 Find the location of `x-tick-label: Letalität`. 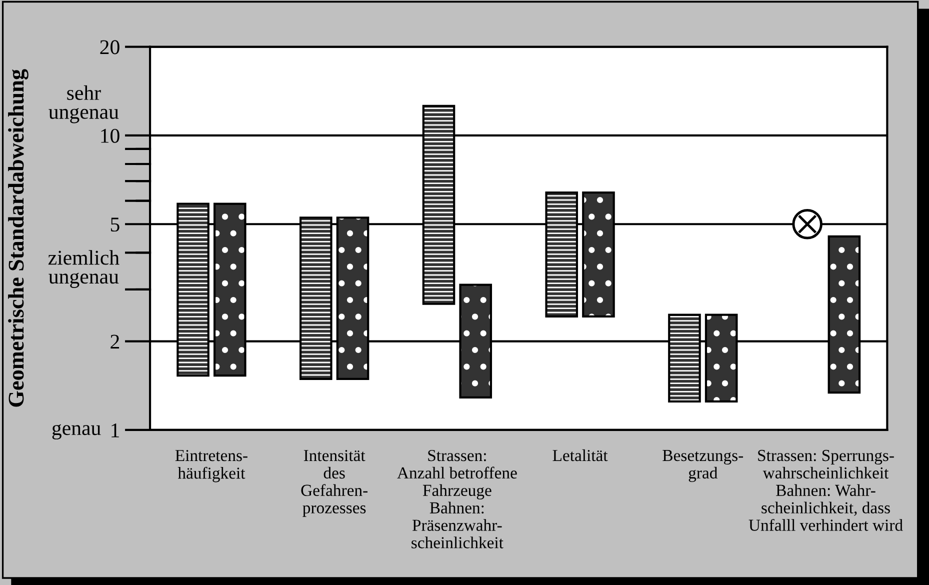

x-tick-label: Letalität is located at coordinates (580, 455).